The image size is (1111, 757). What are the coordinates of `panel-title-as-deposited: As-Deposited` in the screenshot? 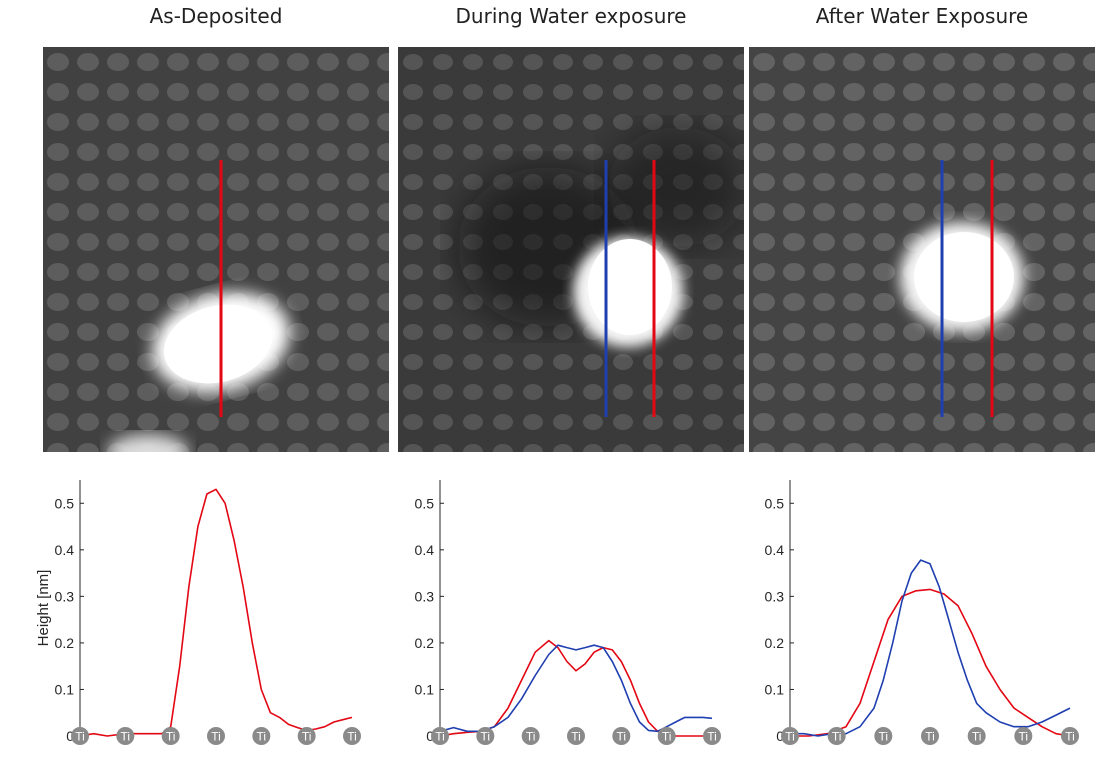 It's located at (216, 16).